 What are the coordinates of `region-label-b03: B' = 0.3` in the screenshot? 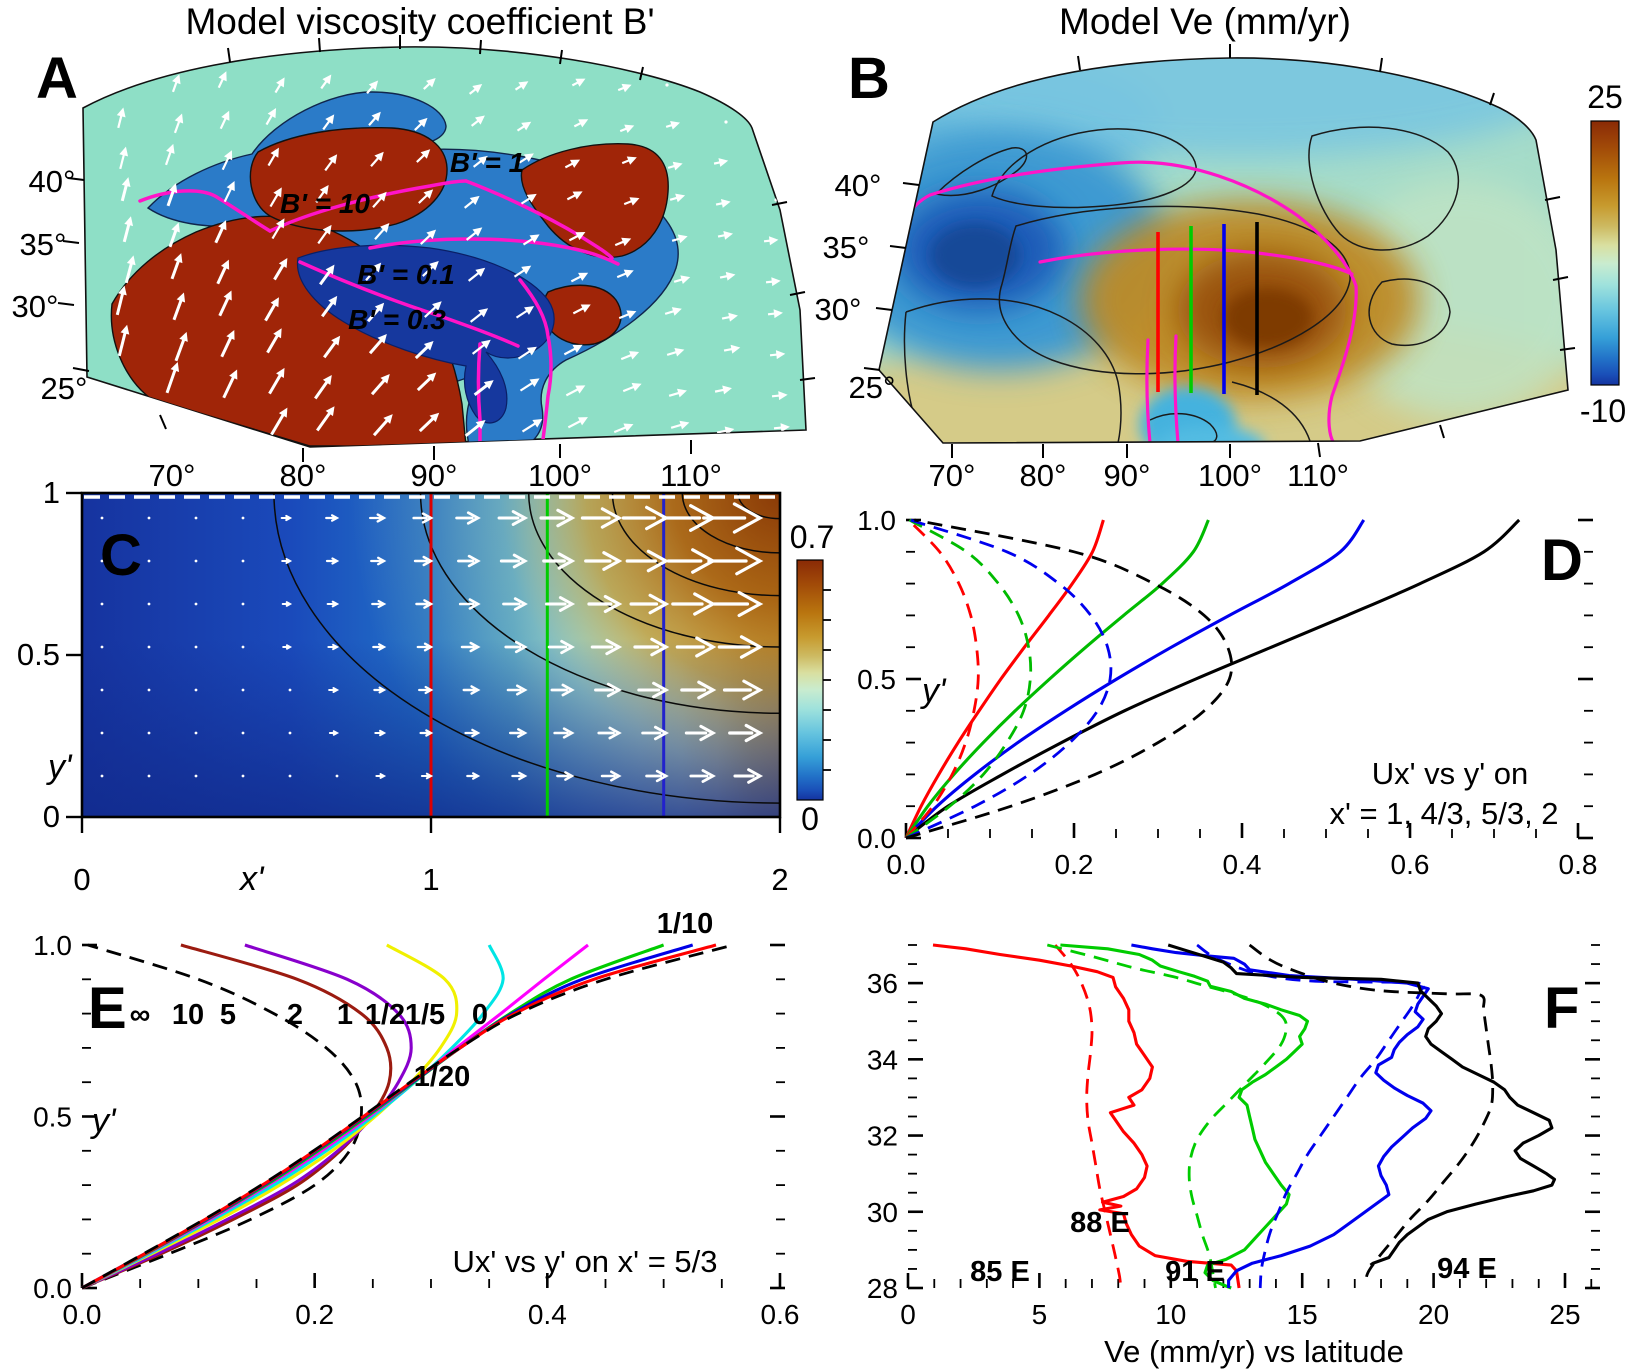 It's located at (397, 319).